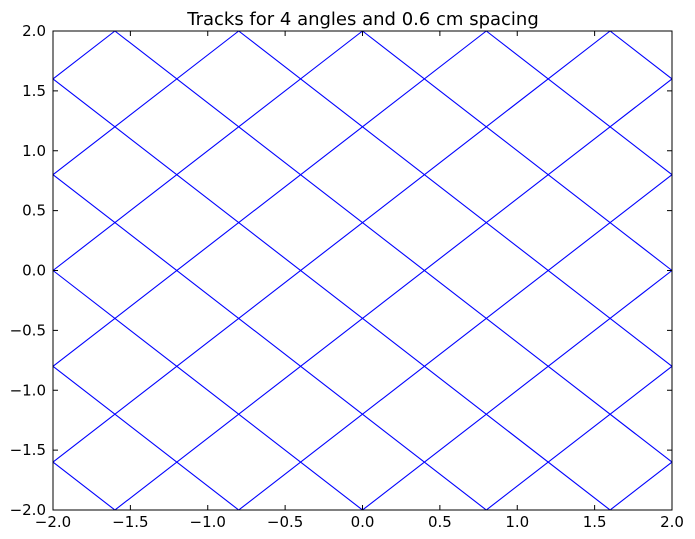 The image size is (695, 539). Describe the element at coordinates (130, 522) in the screenshot. I see `x-tick-label: −1.5` at that location.